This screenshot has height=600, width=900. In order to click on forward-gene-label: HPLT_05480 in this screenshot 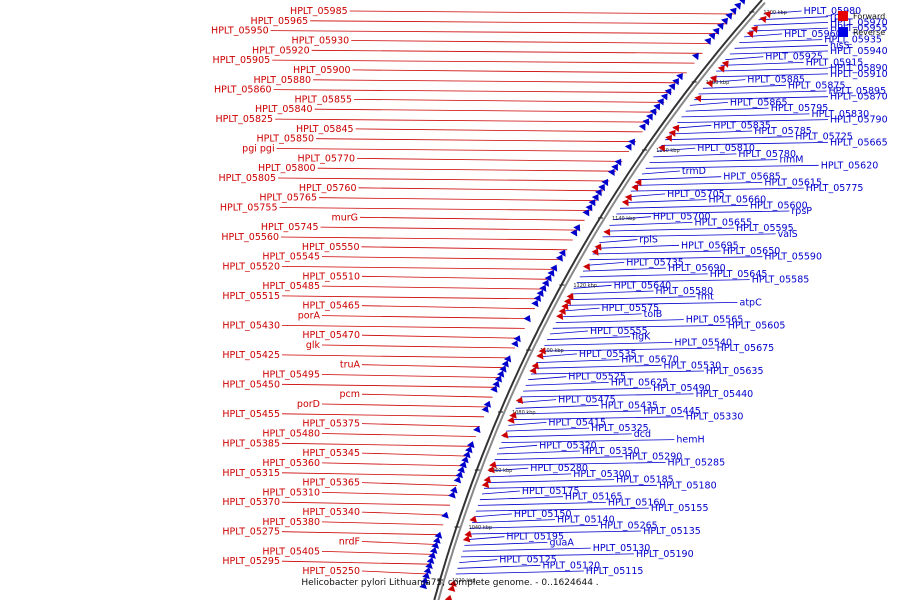, I will do `click(291, 434)`.